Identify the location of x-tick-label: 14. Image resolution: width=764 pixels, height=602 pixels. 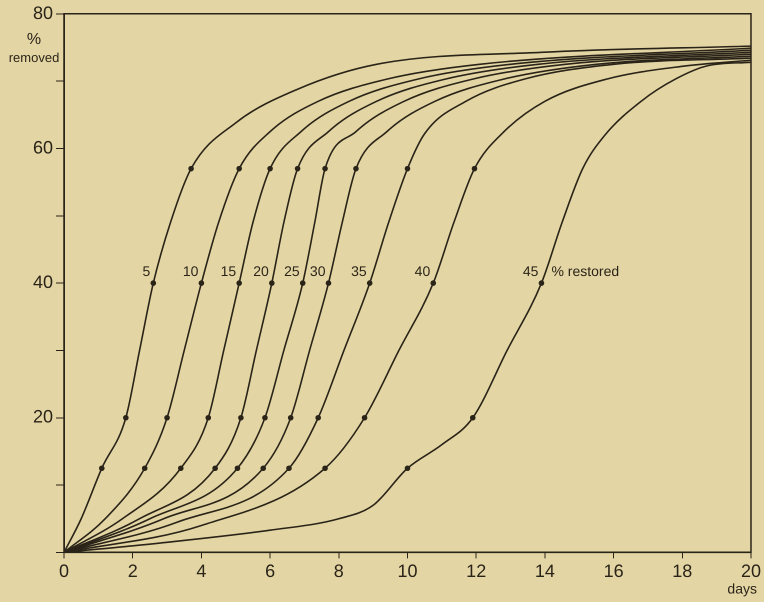
(544, 571).